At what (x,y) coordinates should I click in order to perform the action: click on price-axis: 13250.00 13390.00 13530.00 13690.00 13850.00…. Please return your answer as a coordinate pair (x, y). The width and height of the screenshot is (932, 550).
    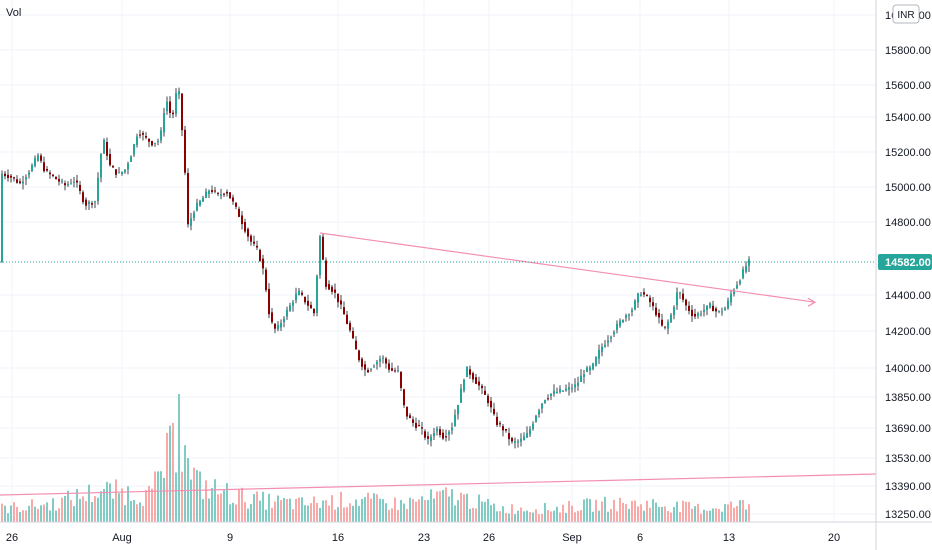
    Looking at the image, I should click on (908, 265).